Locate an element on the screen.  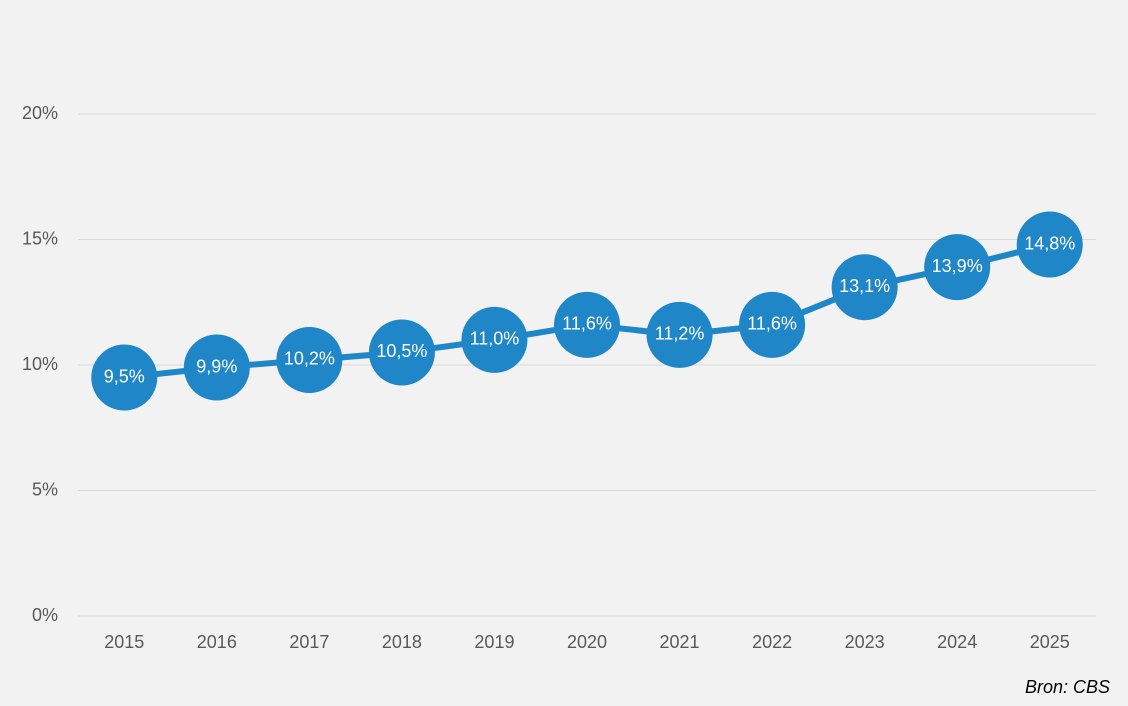
x-tick-label: 2021 is located at coordinates (680, 642).